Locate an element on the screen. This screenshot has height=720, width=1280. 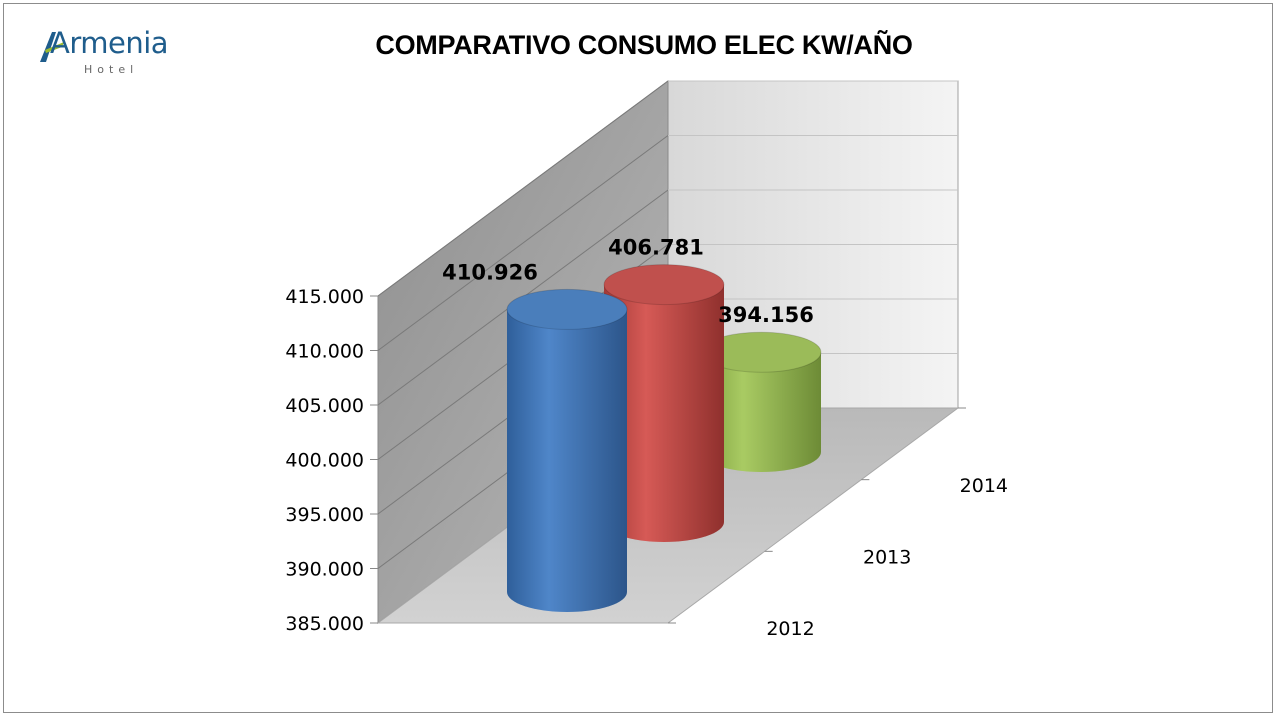
x-category-label: 2014 is located at coordinates (984, 486).